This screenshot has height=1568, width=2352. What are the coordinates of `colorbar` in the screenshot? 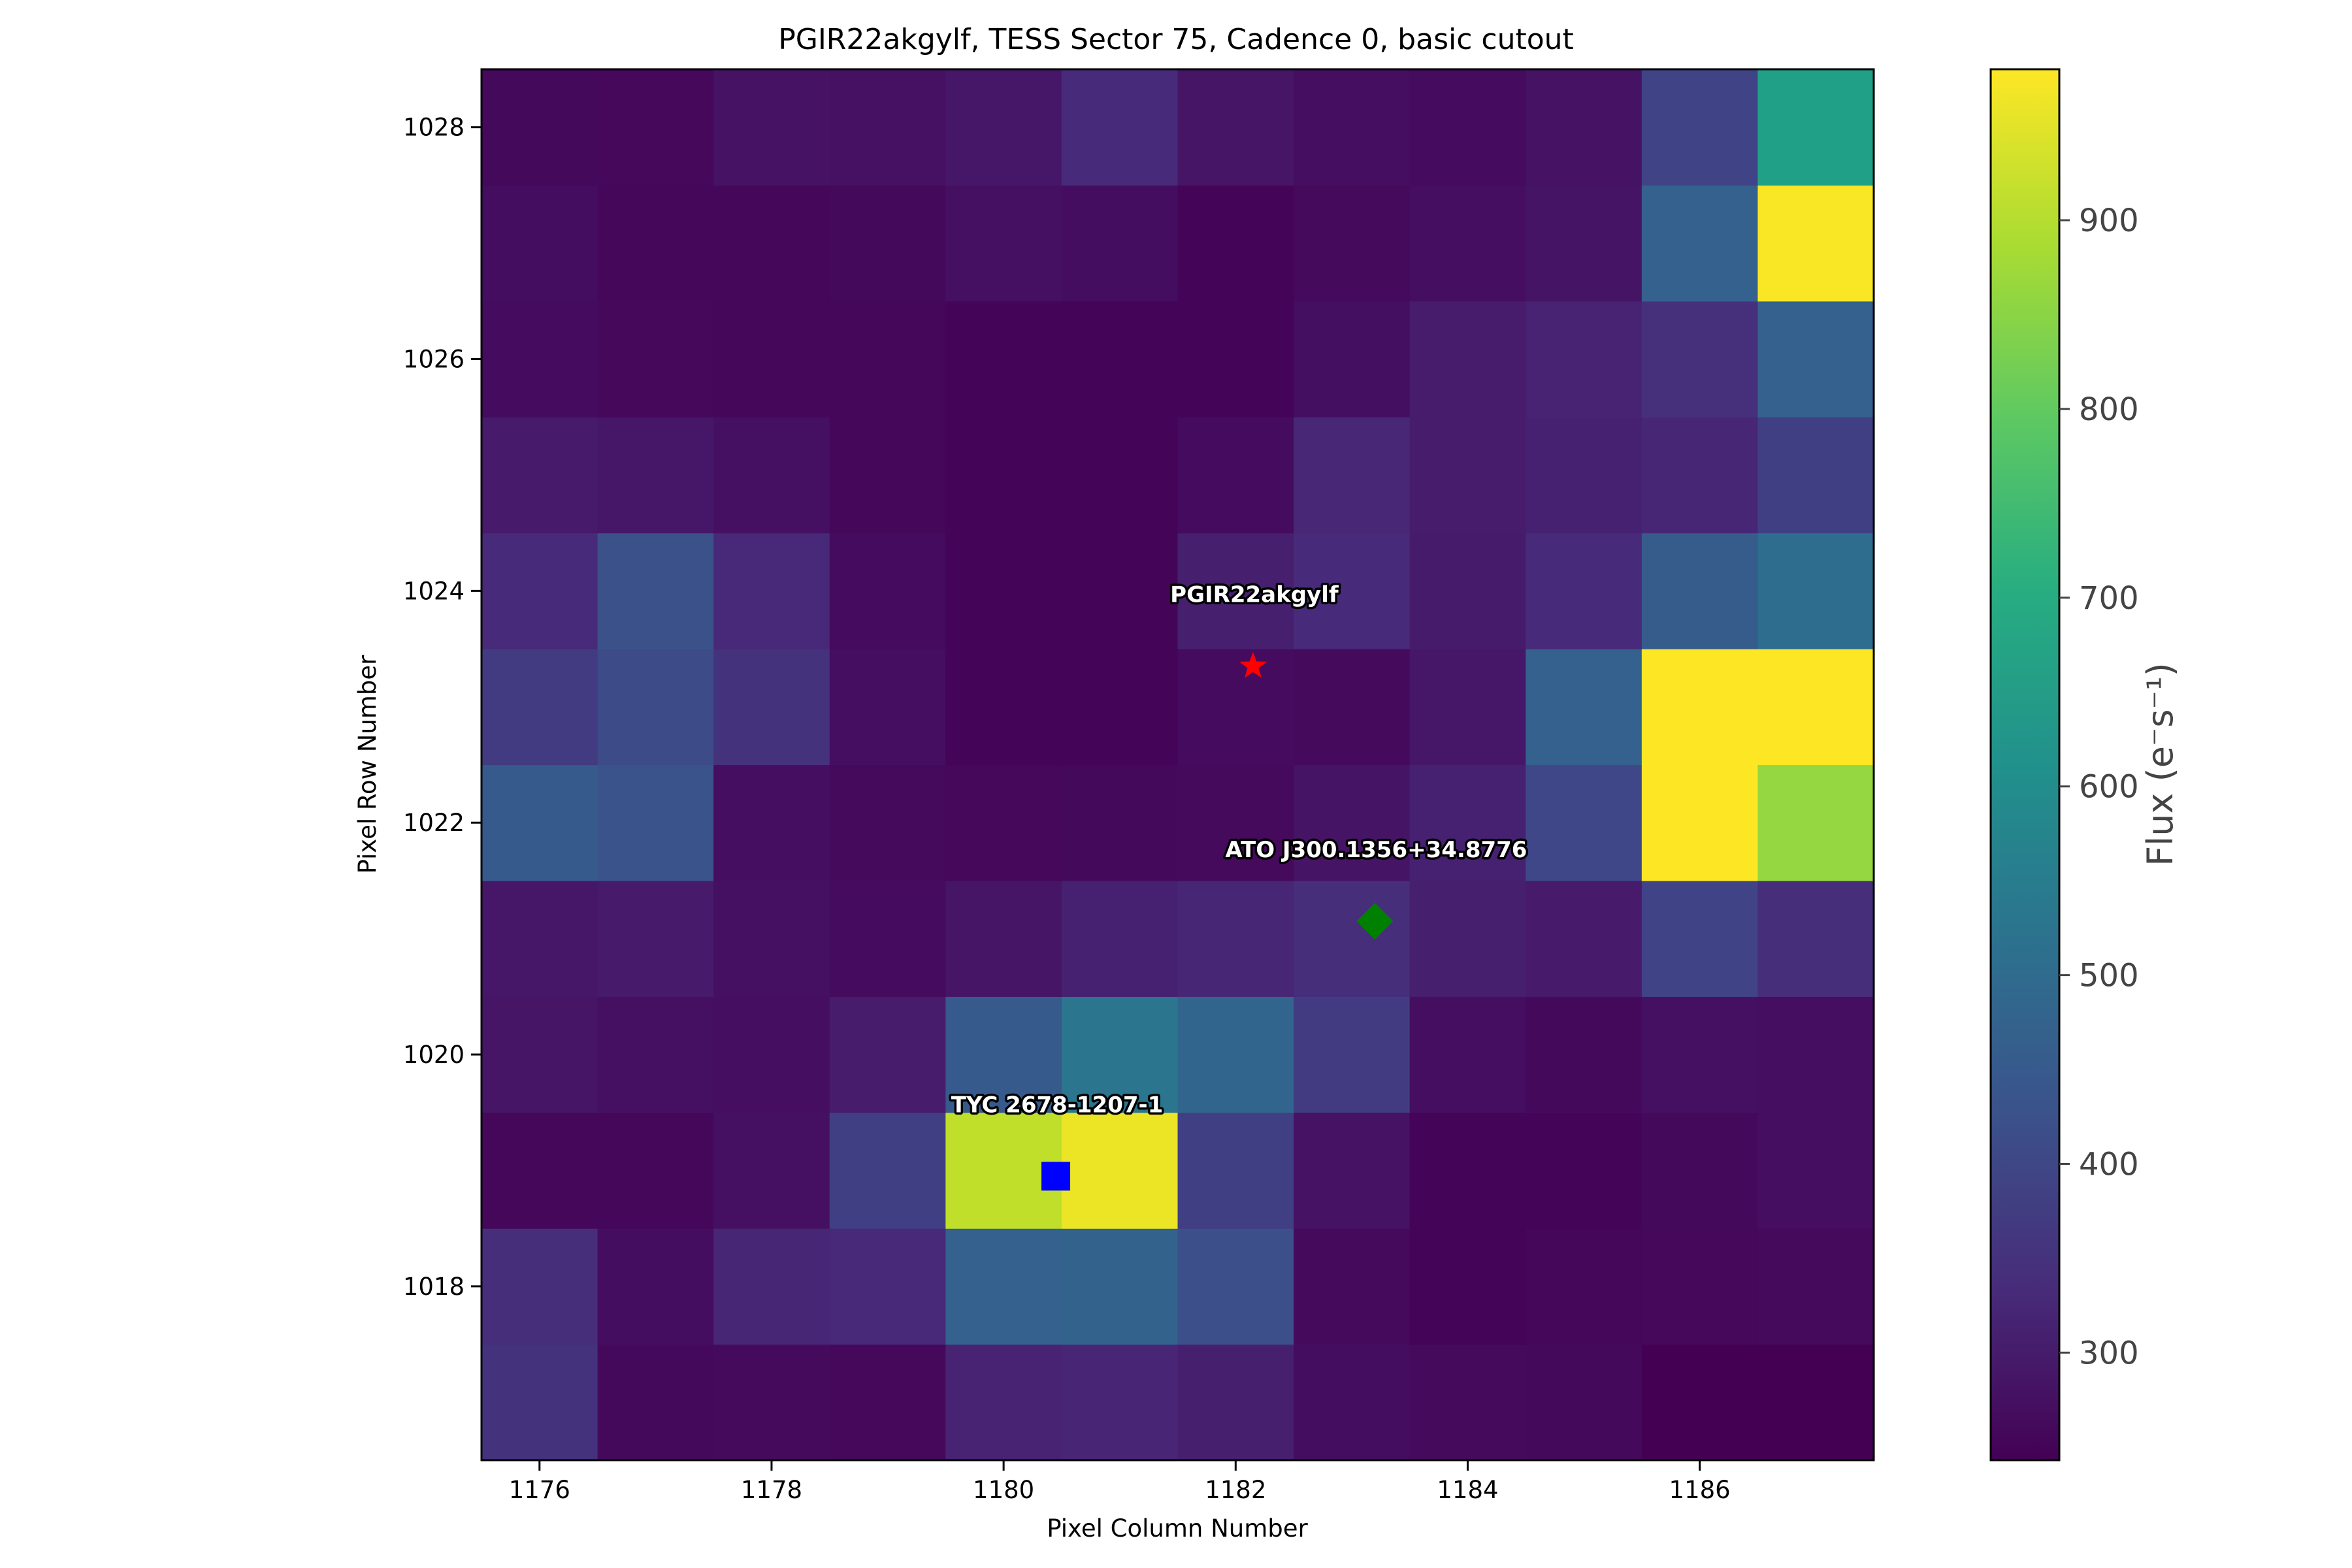 It's located at (2025, 765).